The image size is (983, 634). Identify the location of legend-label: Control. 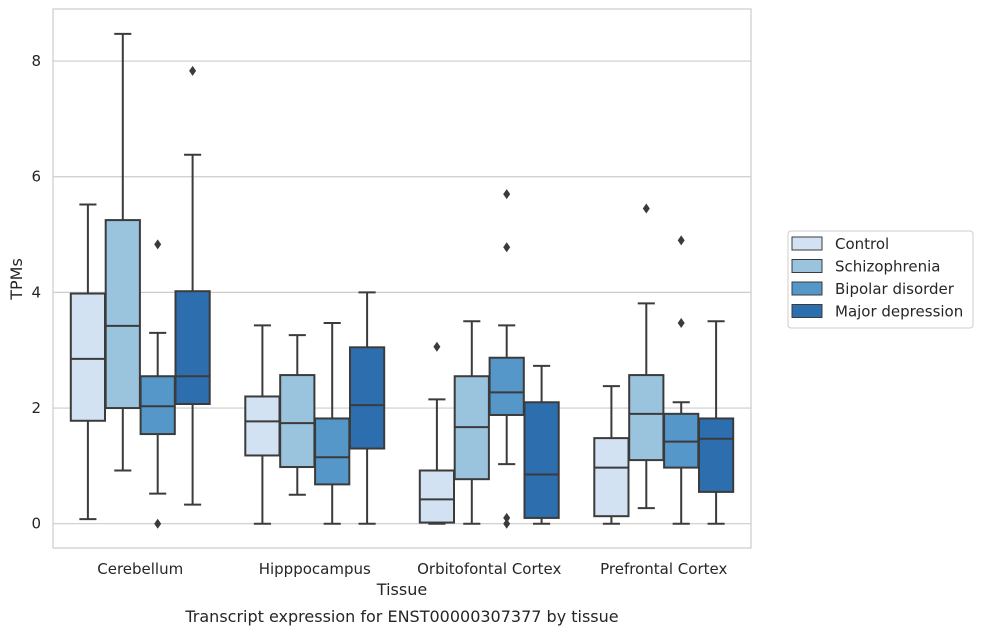
(862, 244).